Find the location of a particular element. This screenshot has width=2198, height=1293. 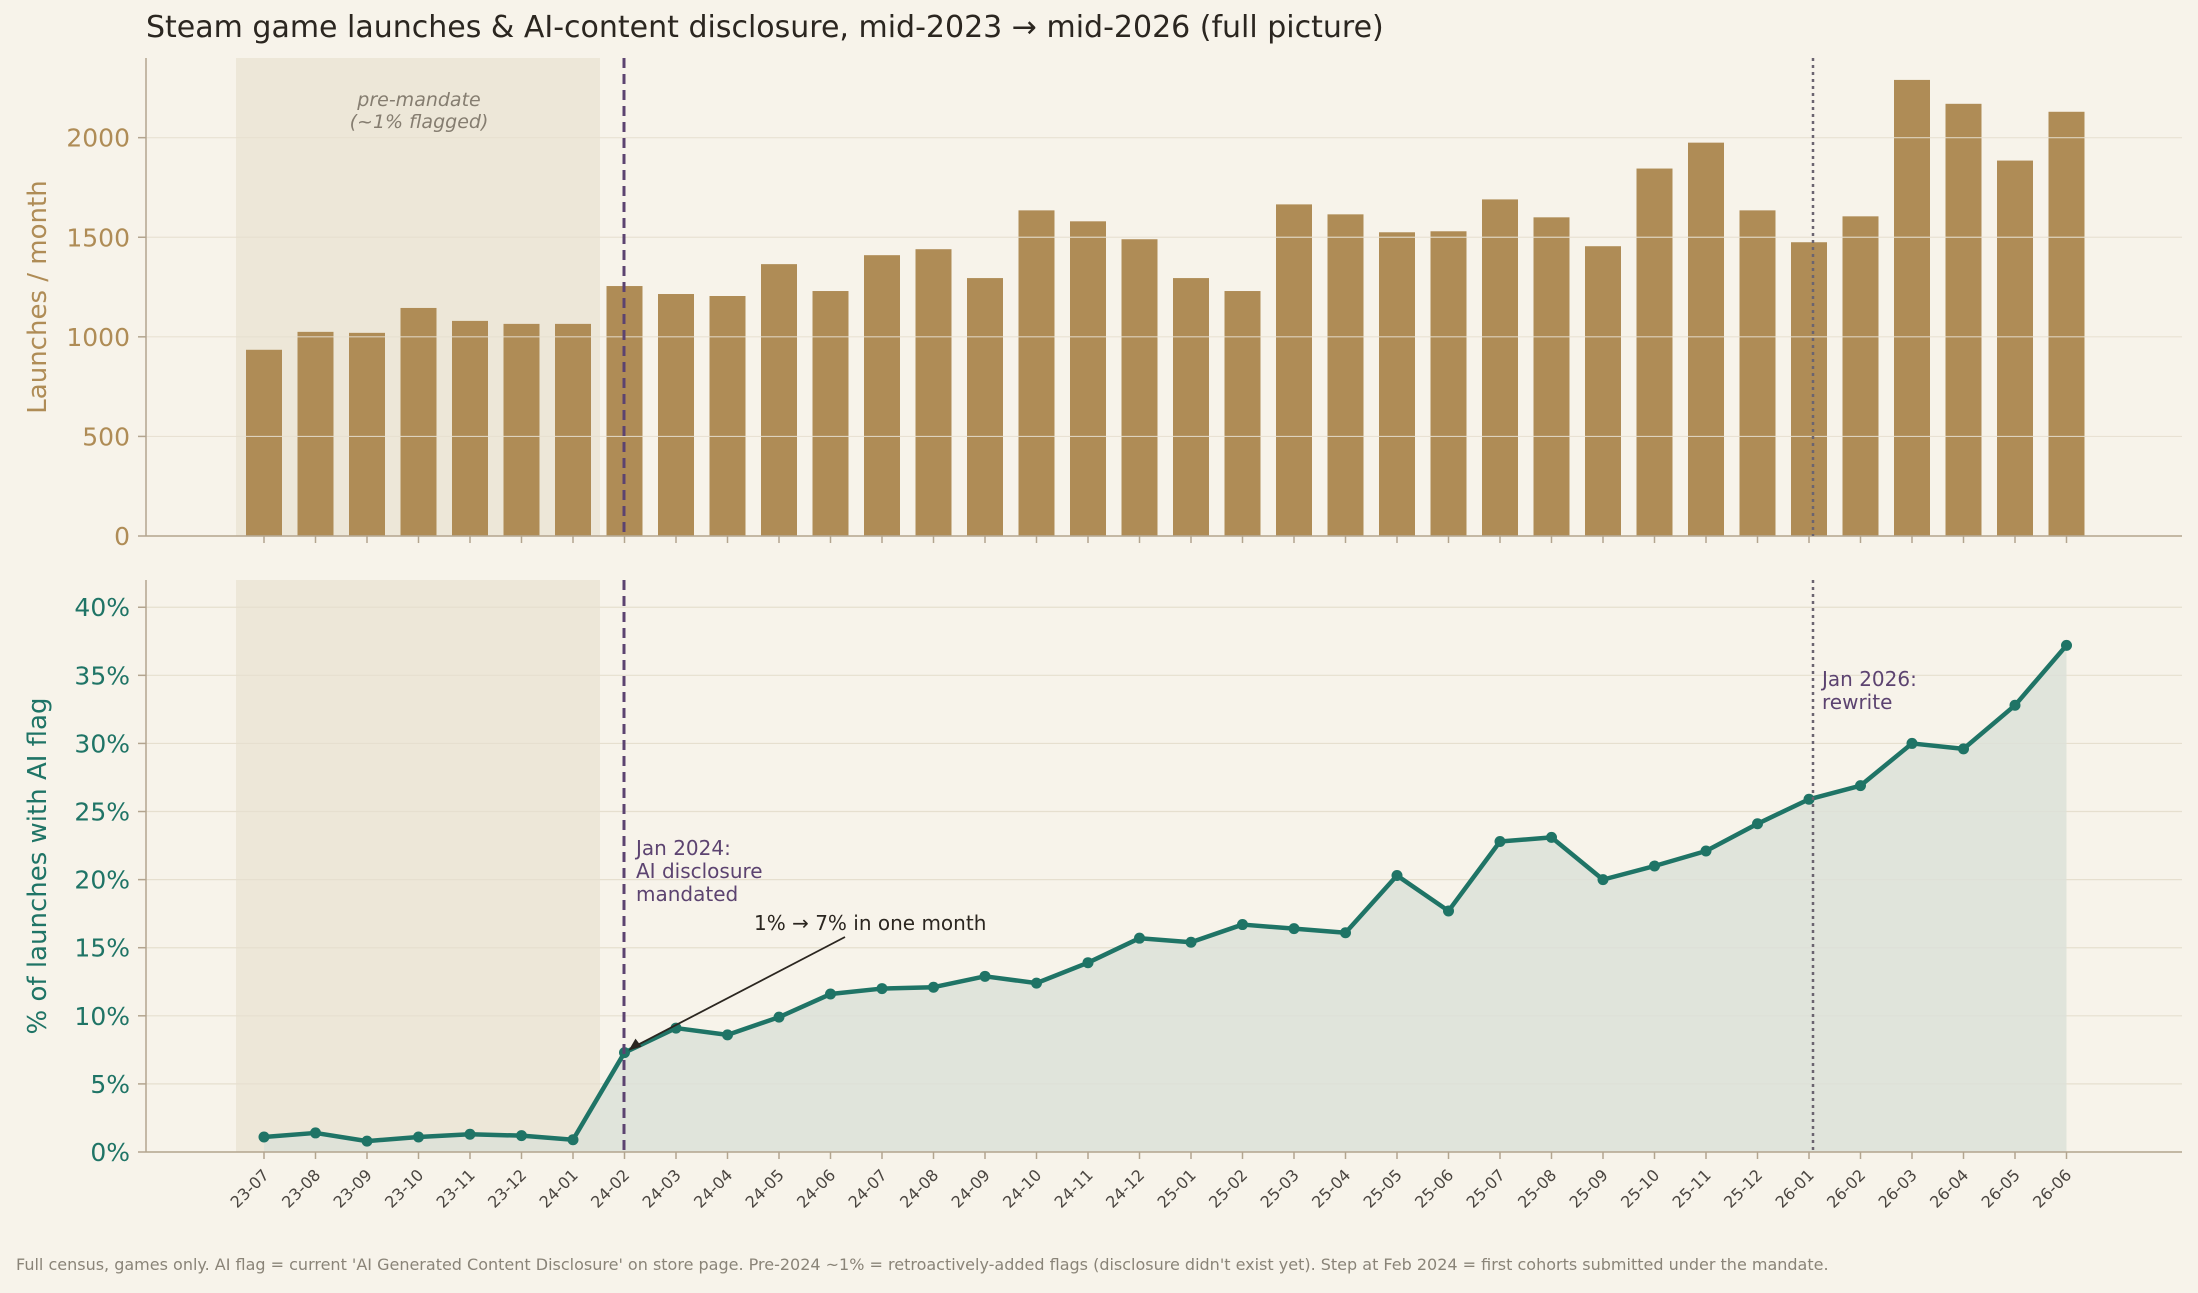

premandate-label: (~1% flagged) is located at coordinates (419, 122).